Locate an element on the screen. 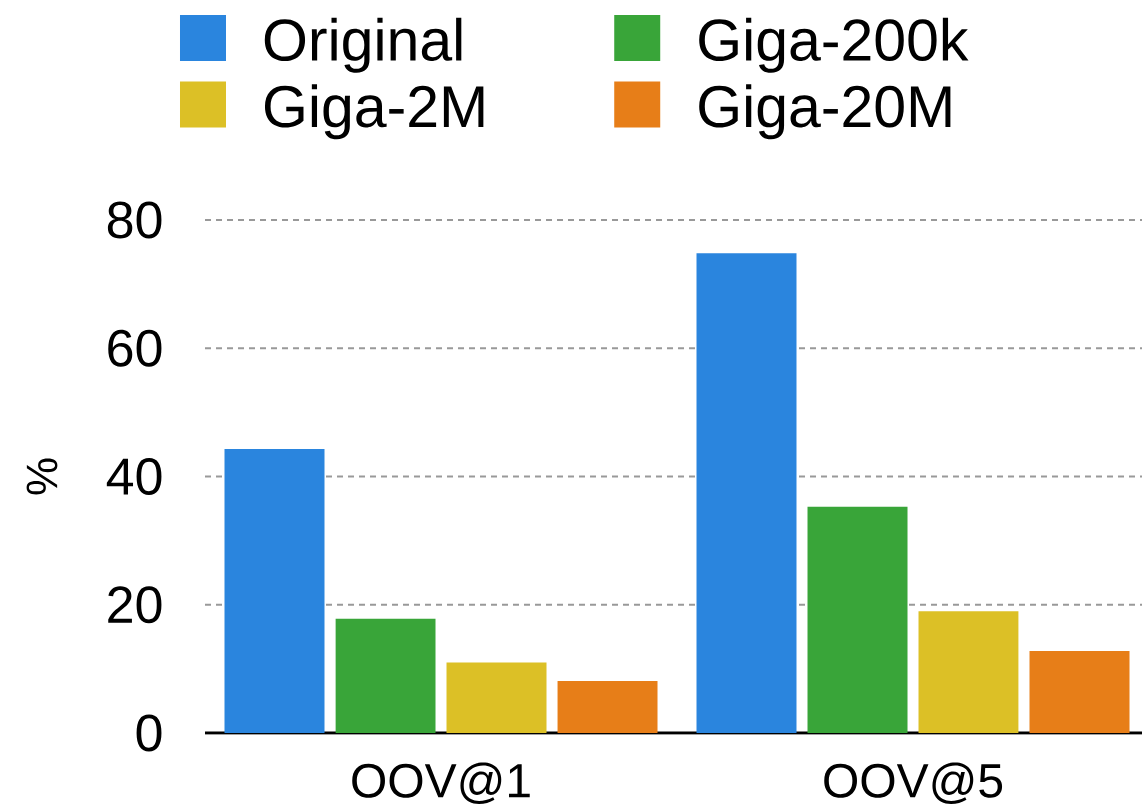  y-tick-label: 20 is located at coordinates (135, 605).